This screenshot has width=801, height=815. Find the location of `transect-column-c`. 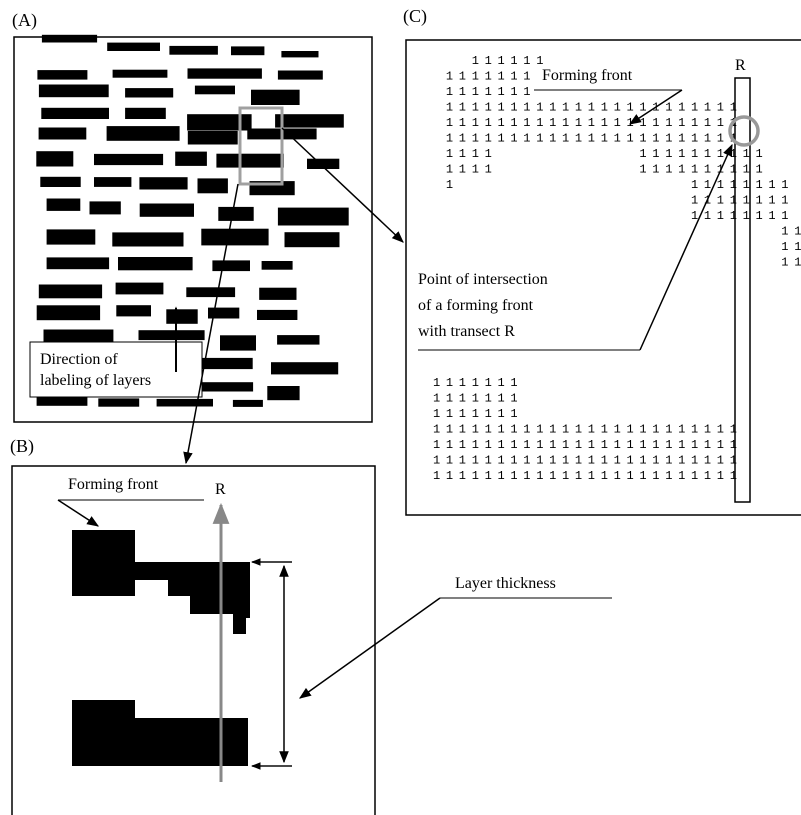

transect-column-c is located at coordinates (742, 290).